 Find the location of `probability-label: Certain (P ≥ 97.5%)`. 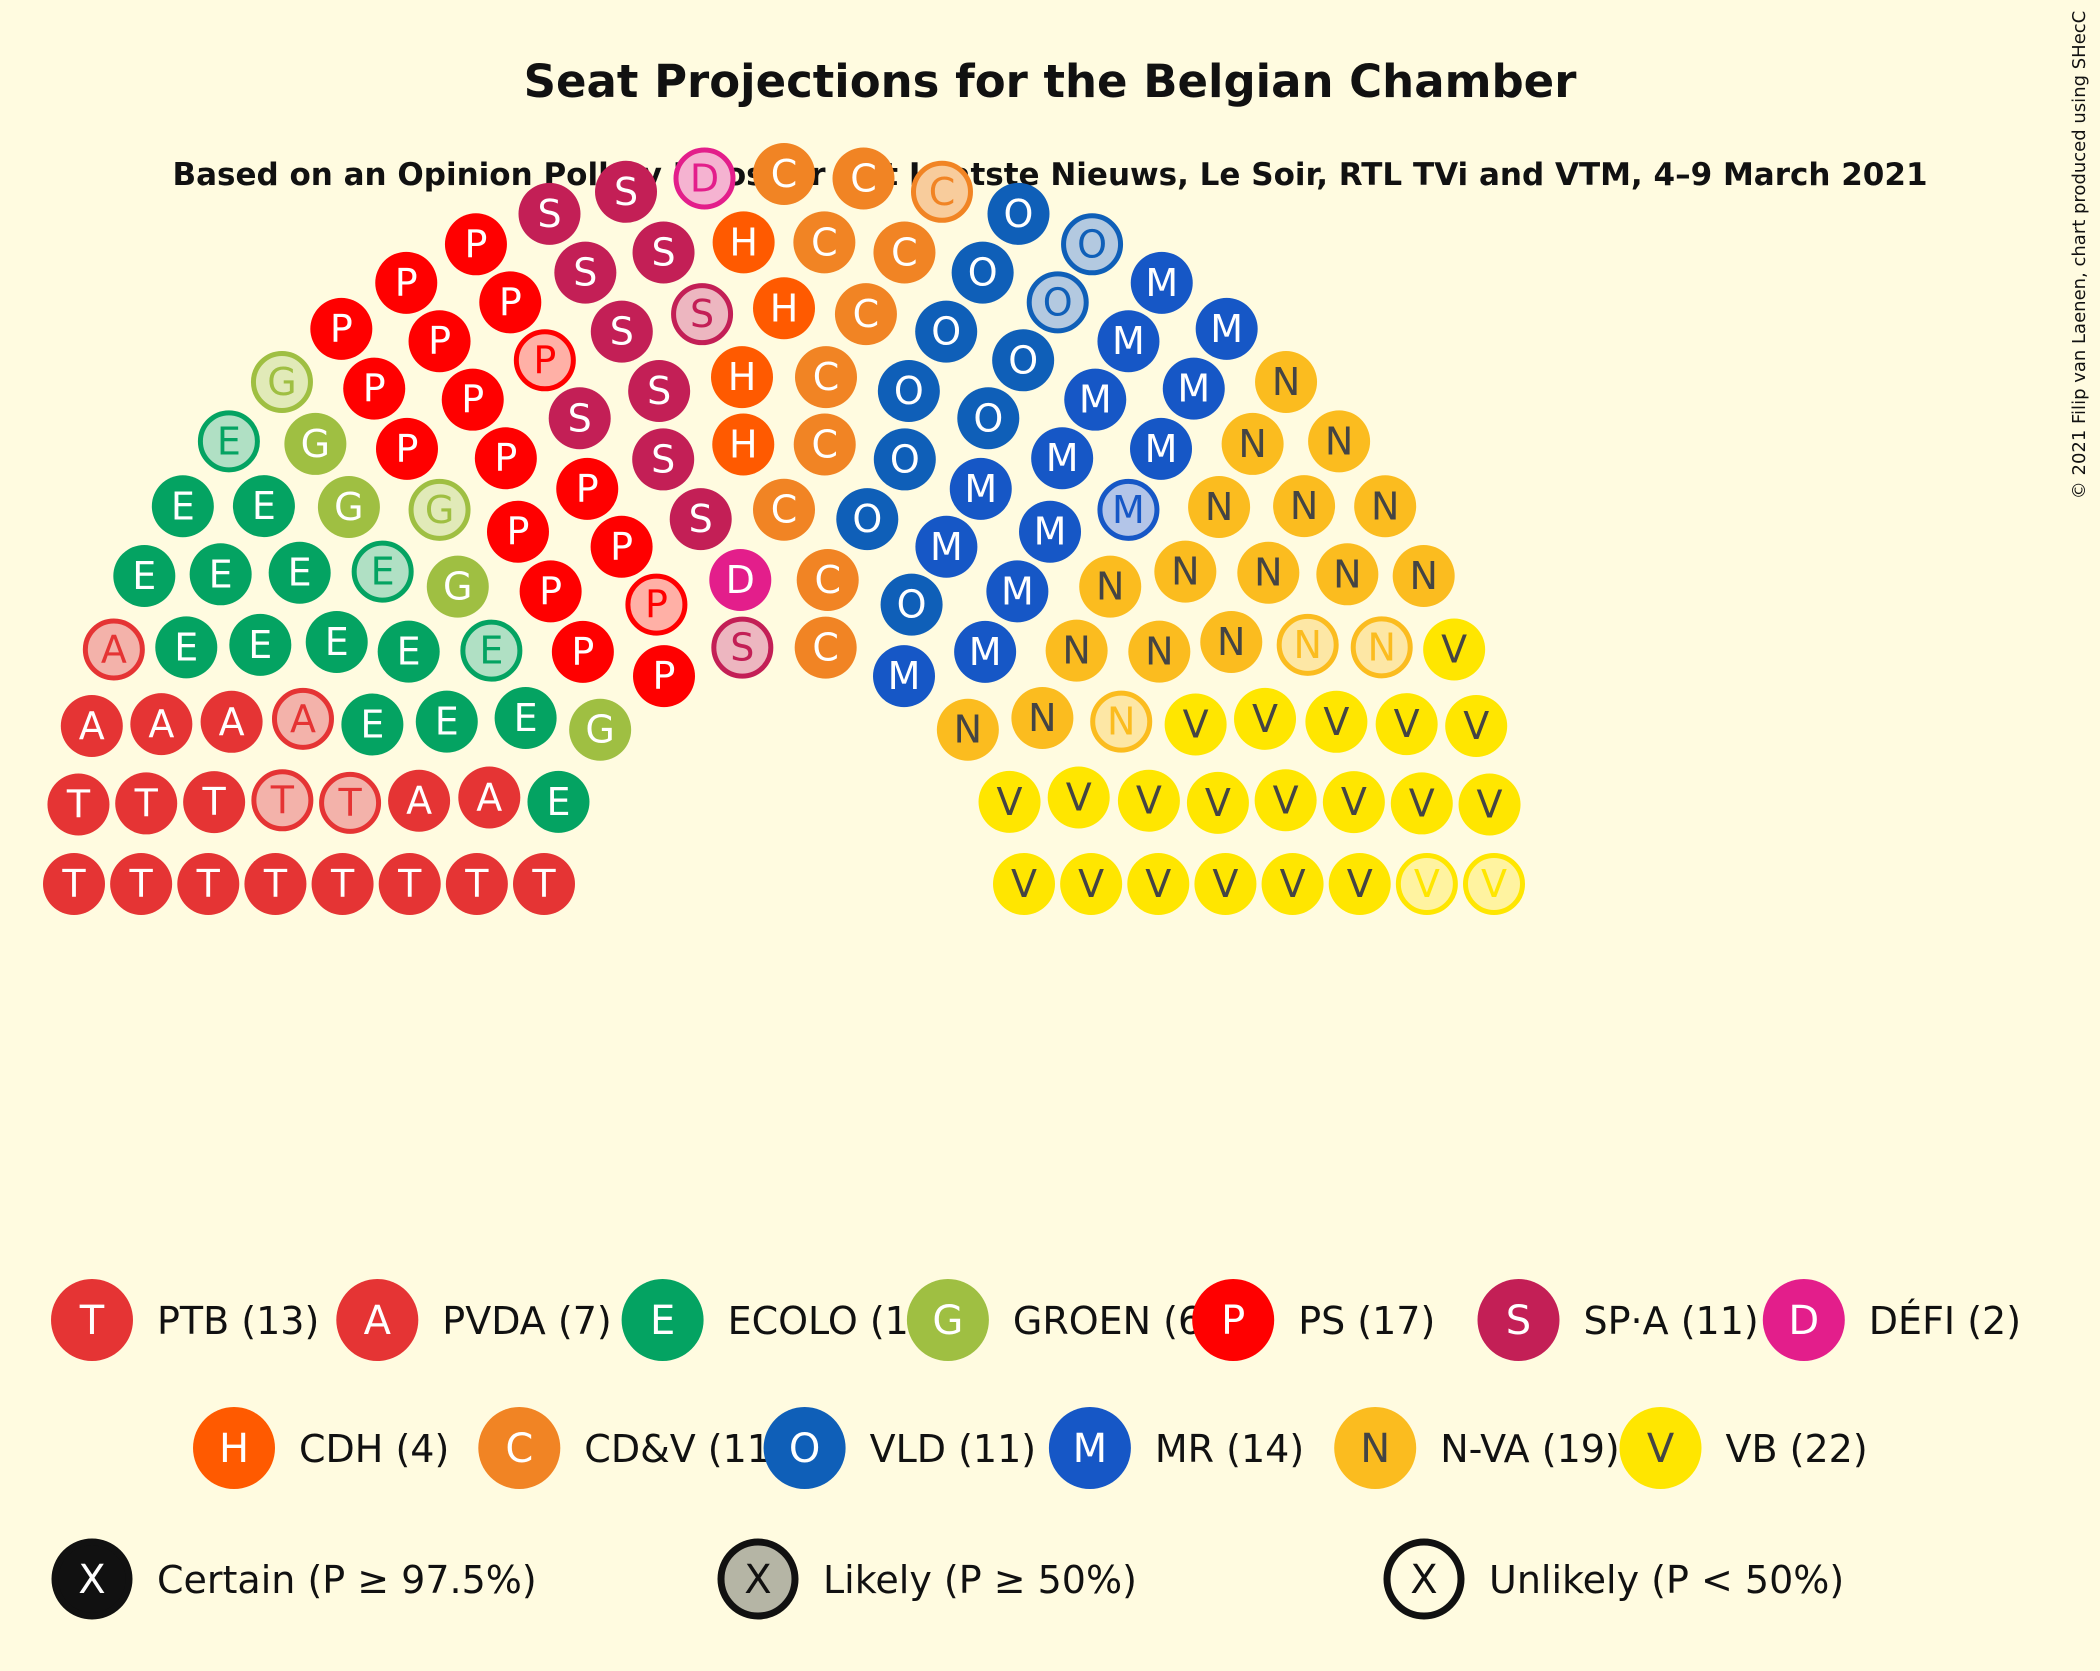

probability-label: Certain (P ≥ 97.5%) is located at coordinates (347, 1580).